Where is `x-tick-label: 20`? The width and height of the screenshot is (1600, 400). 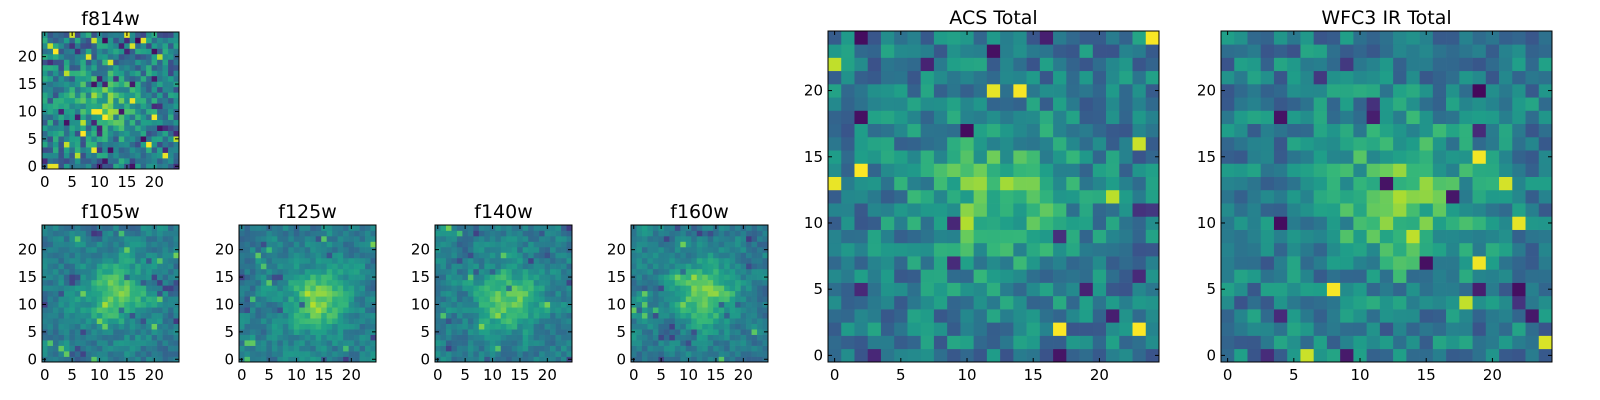 x-tick-label: 20 is located at coordinates (547, 375).